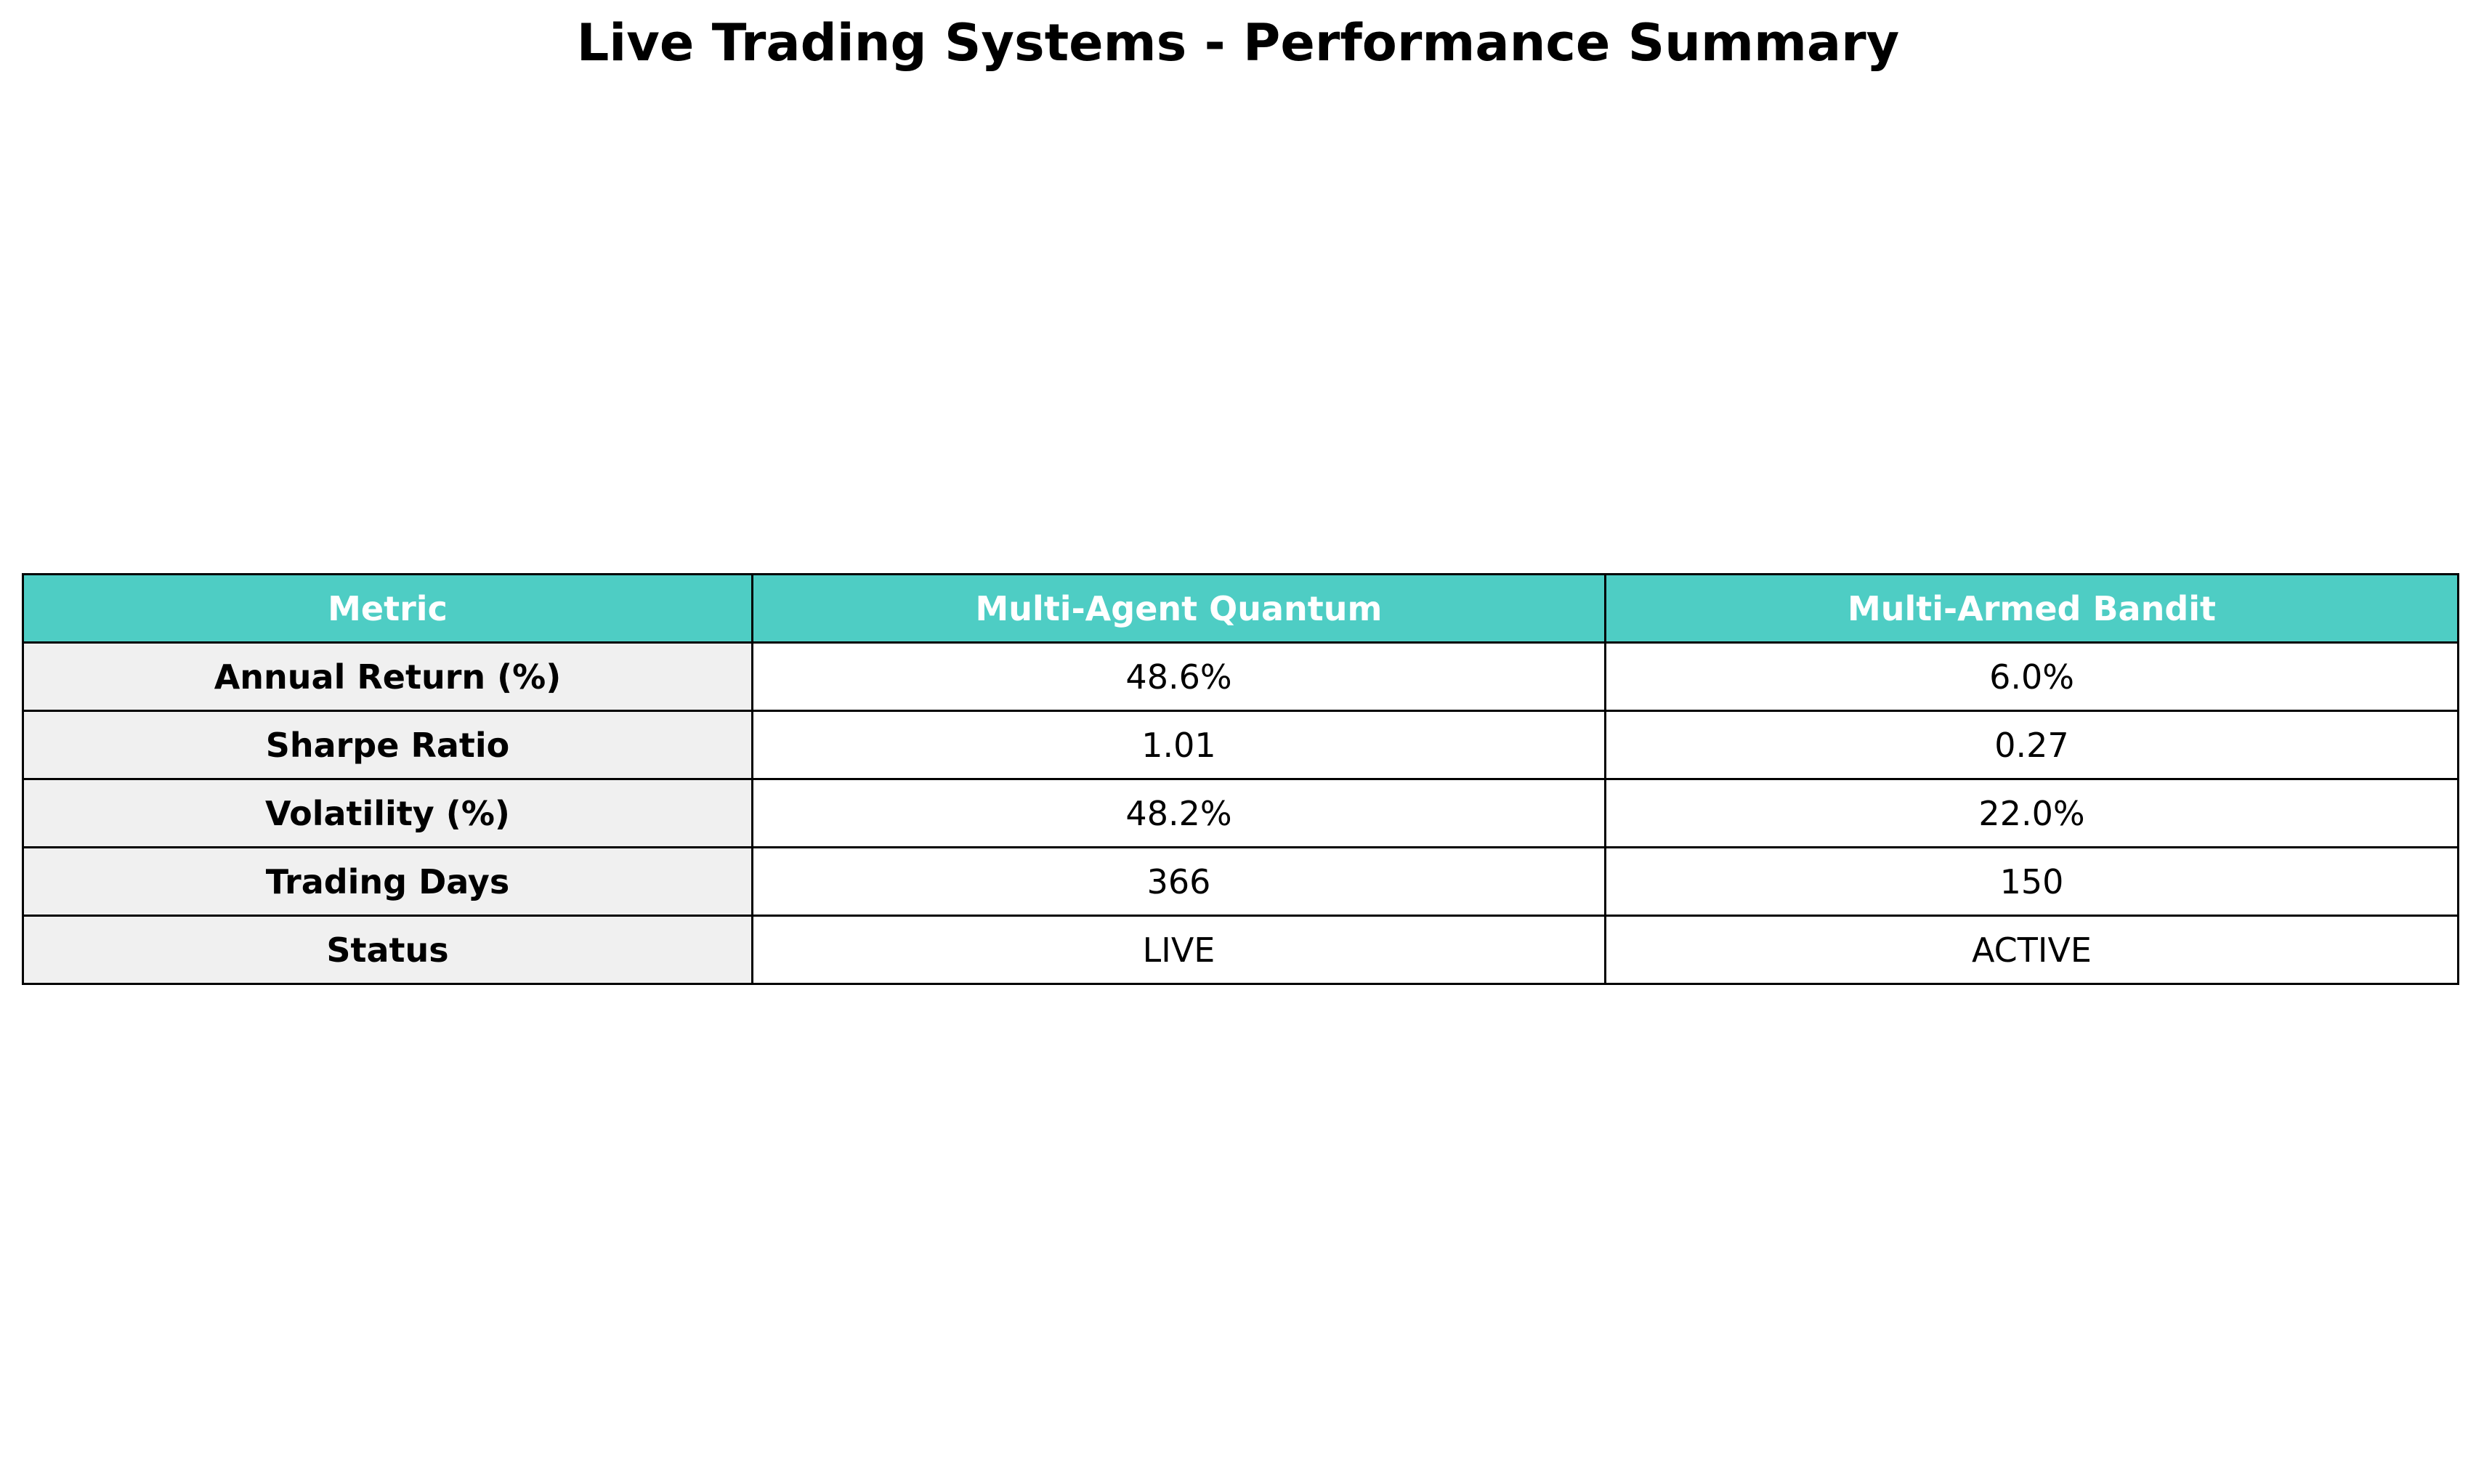 Image resolution: width=2476 pixels, height=1484 pixels. I want to click on column-header-multi-armed-bandit: Multi-Armed Bandit, so click(2031, 608).